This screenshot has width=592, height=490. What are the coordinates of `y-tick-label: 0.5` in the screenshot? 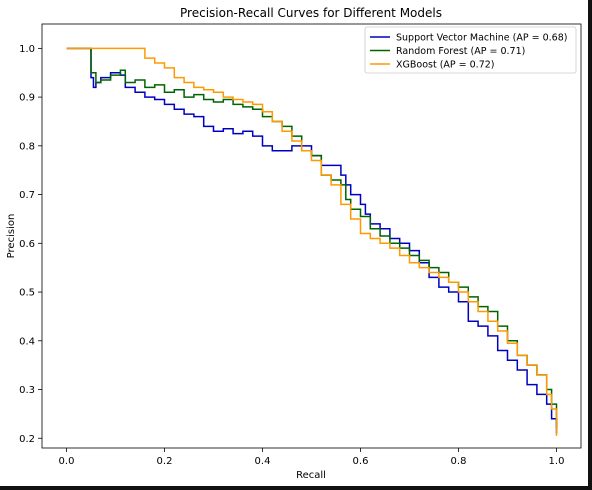 It's located at (27, 293).